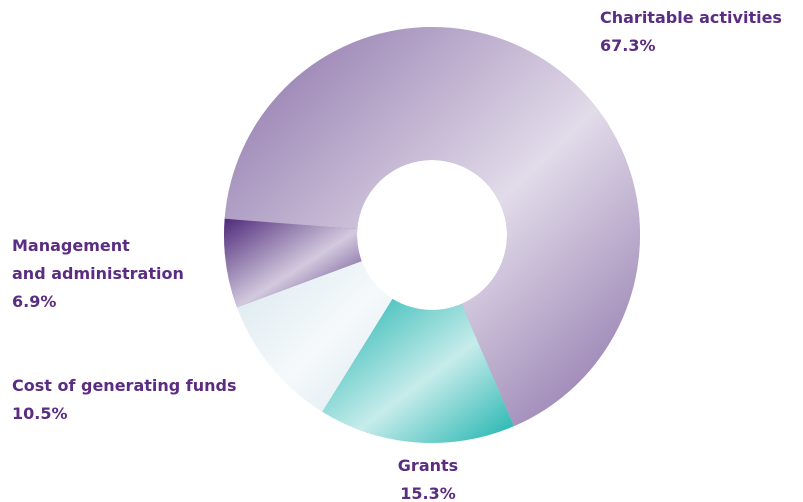 This screenshot has height=502, width=803. I want to click on value-label: 67.3%, so click(628, 45).